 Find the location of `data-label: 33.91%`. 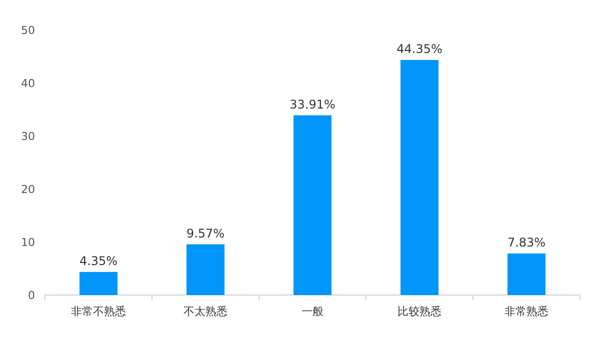

data-label: 33.91% is located at coordinates (313, 104).